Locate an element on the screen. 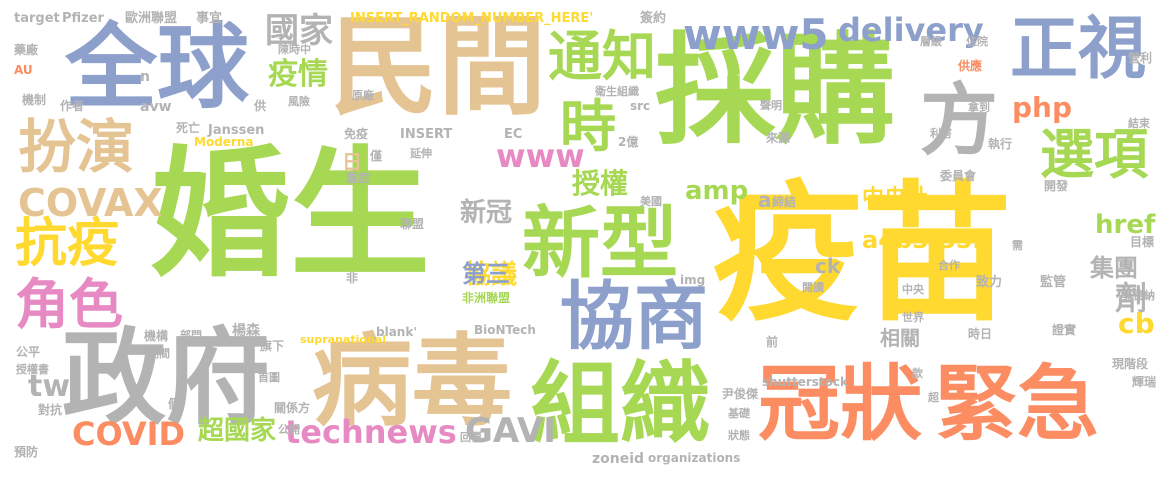 The width and height of the screenshot is (1175, 482). word-www5: www5 is located at coordinates (756, 34).